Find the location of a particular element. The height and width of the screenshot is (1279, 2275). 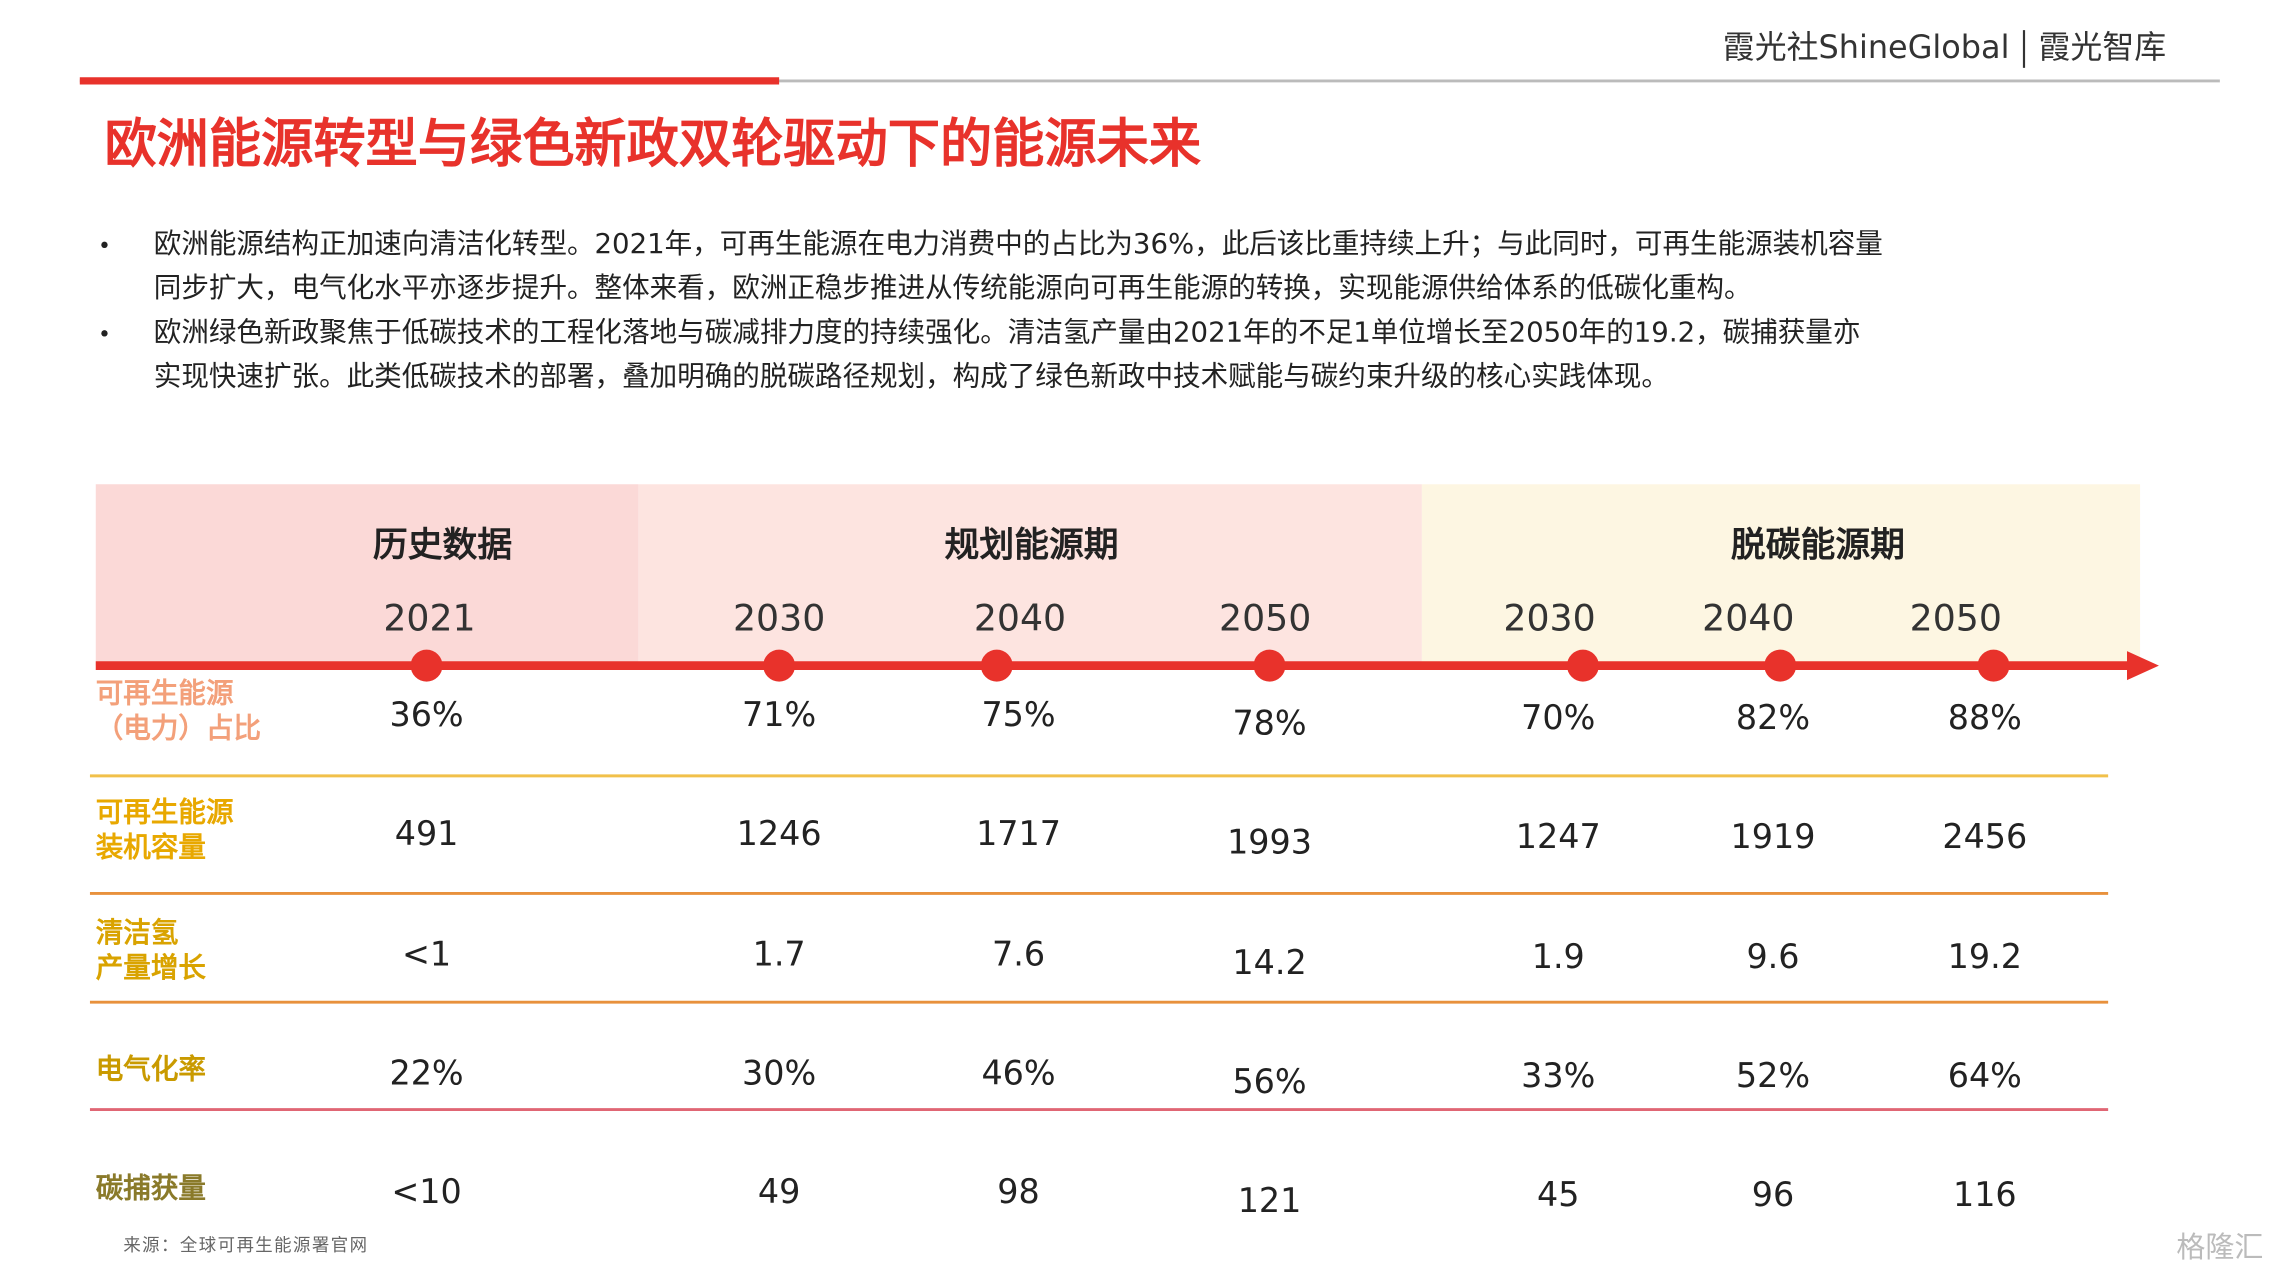

cell-value: 1717 is located at coordinates (1018, 833).